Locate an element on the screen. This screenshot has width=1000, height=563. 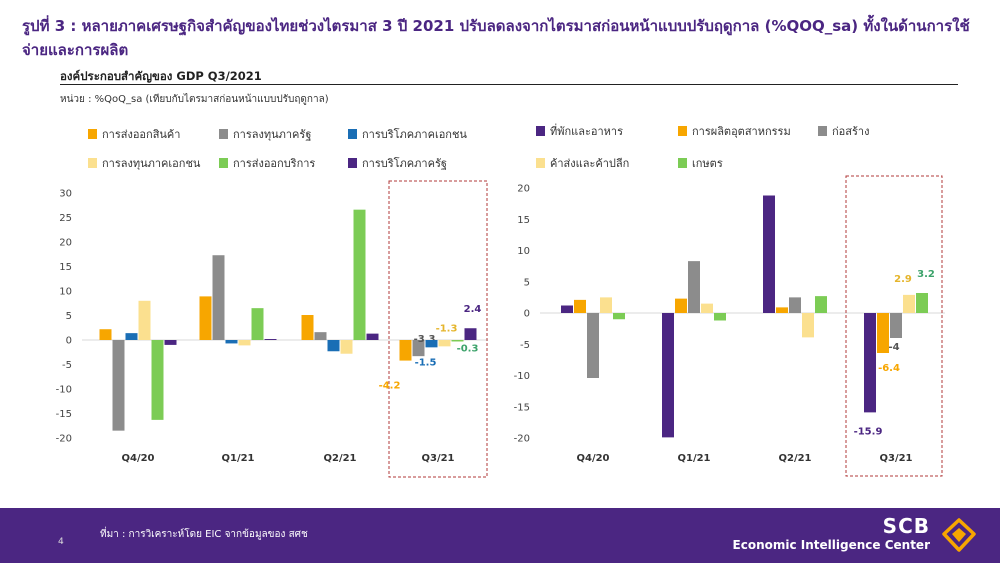
left-legend-label-0: การส่งออกสินค้า is located at coordinates (141, 134).